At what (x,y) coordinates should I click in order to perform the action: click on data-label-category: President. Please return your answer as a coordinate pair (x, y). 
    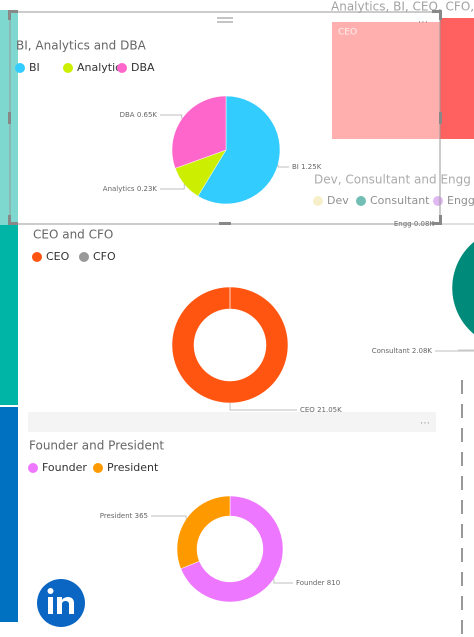
    Looking at the image, I should click on (116, 516).